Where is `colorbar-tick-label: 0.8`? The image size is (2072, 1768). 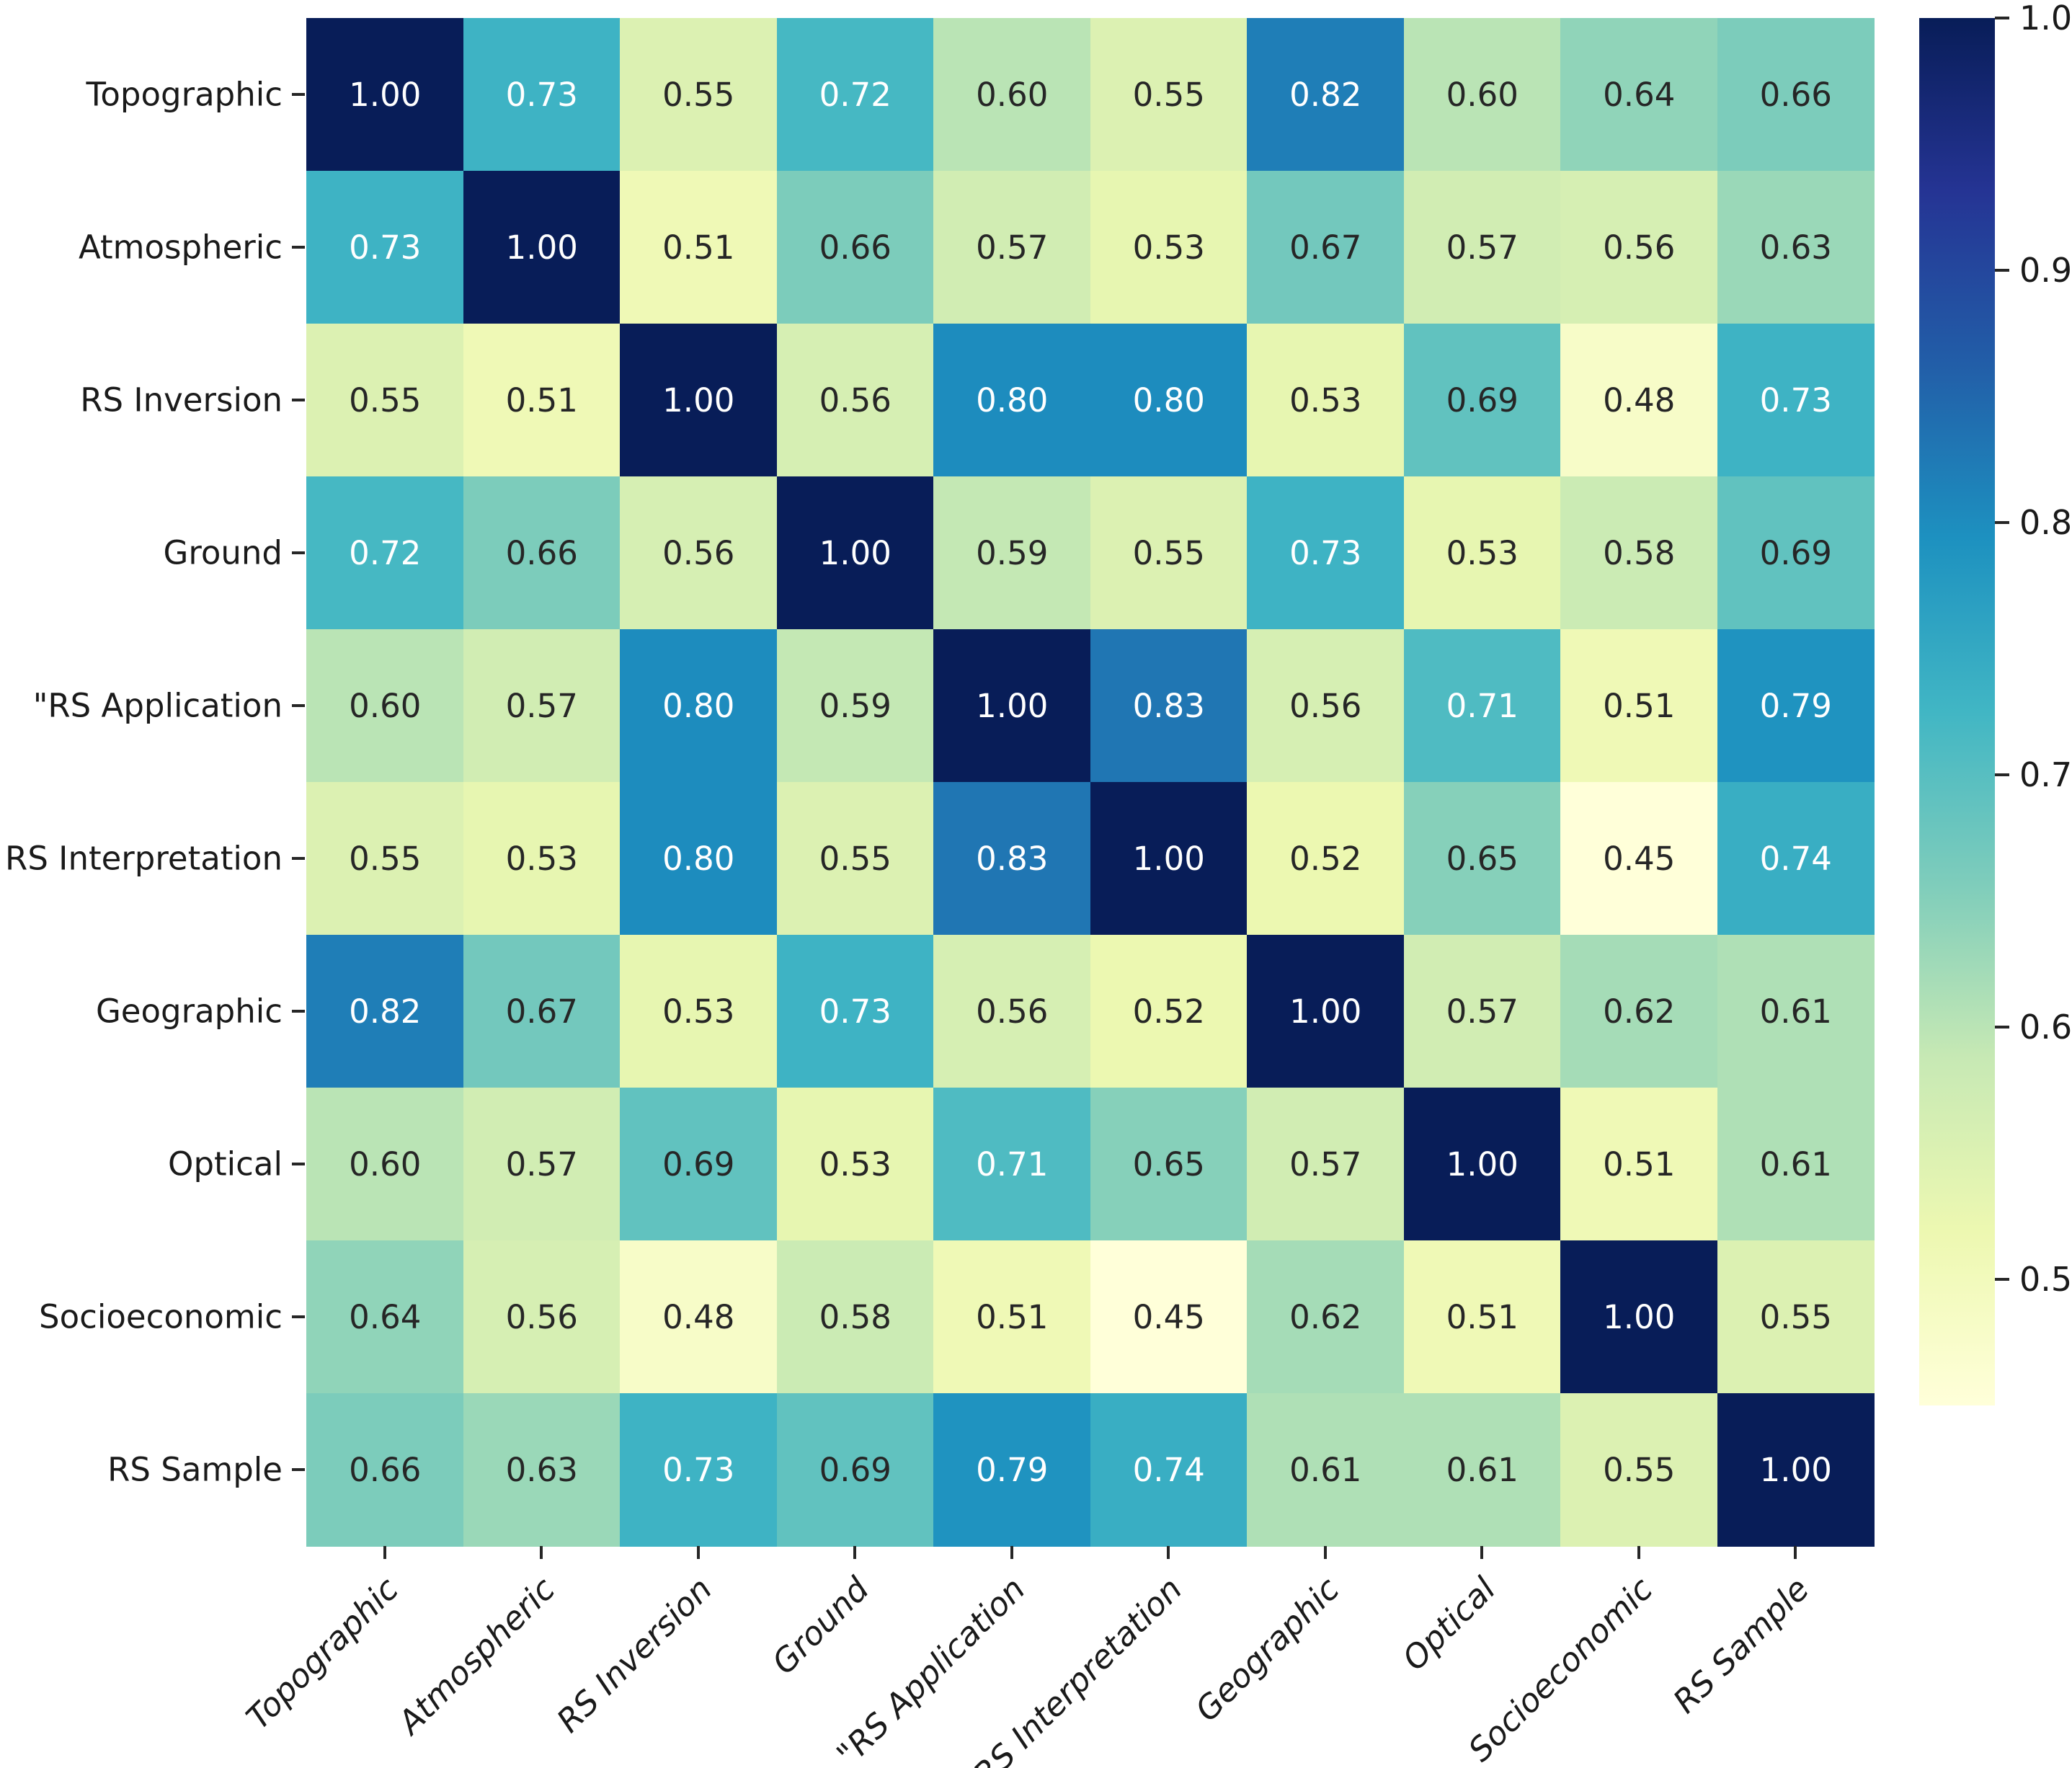
colorbar-tick-label: 0.8 is located at coordinates (2045, 522).